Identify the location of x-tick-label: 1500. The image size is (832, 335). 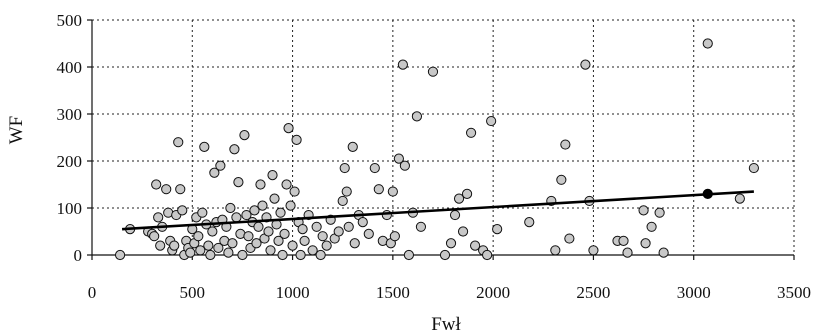
(393, 292).